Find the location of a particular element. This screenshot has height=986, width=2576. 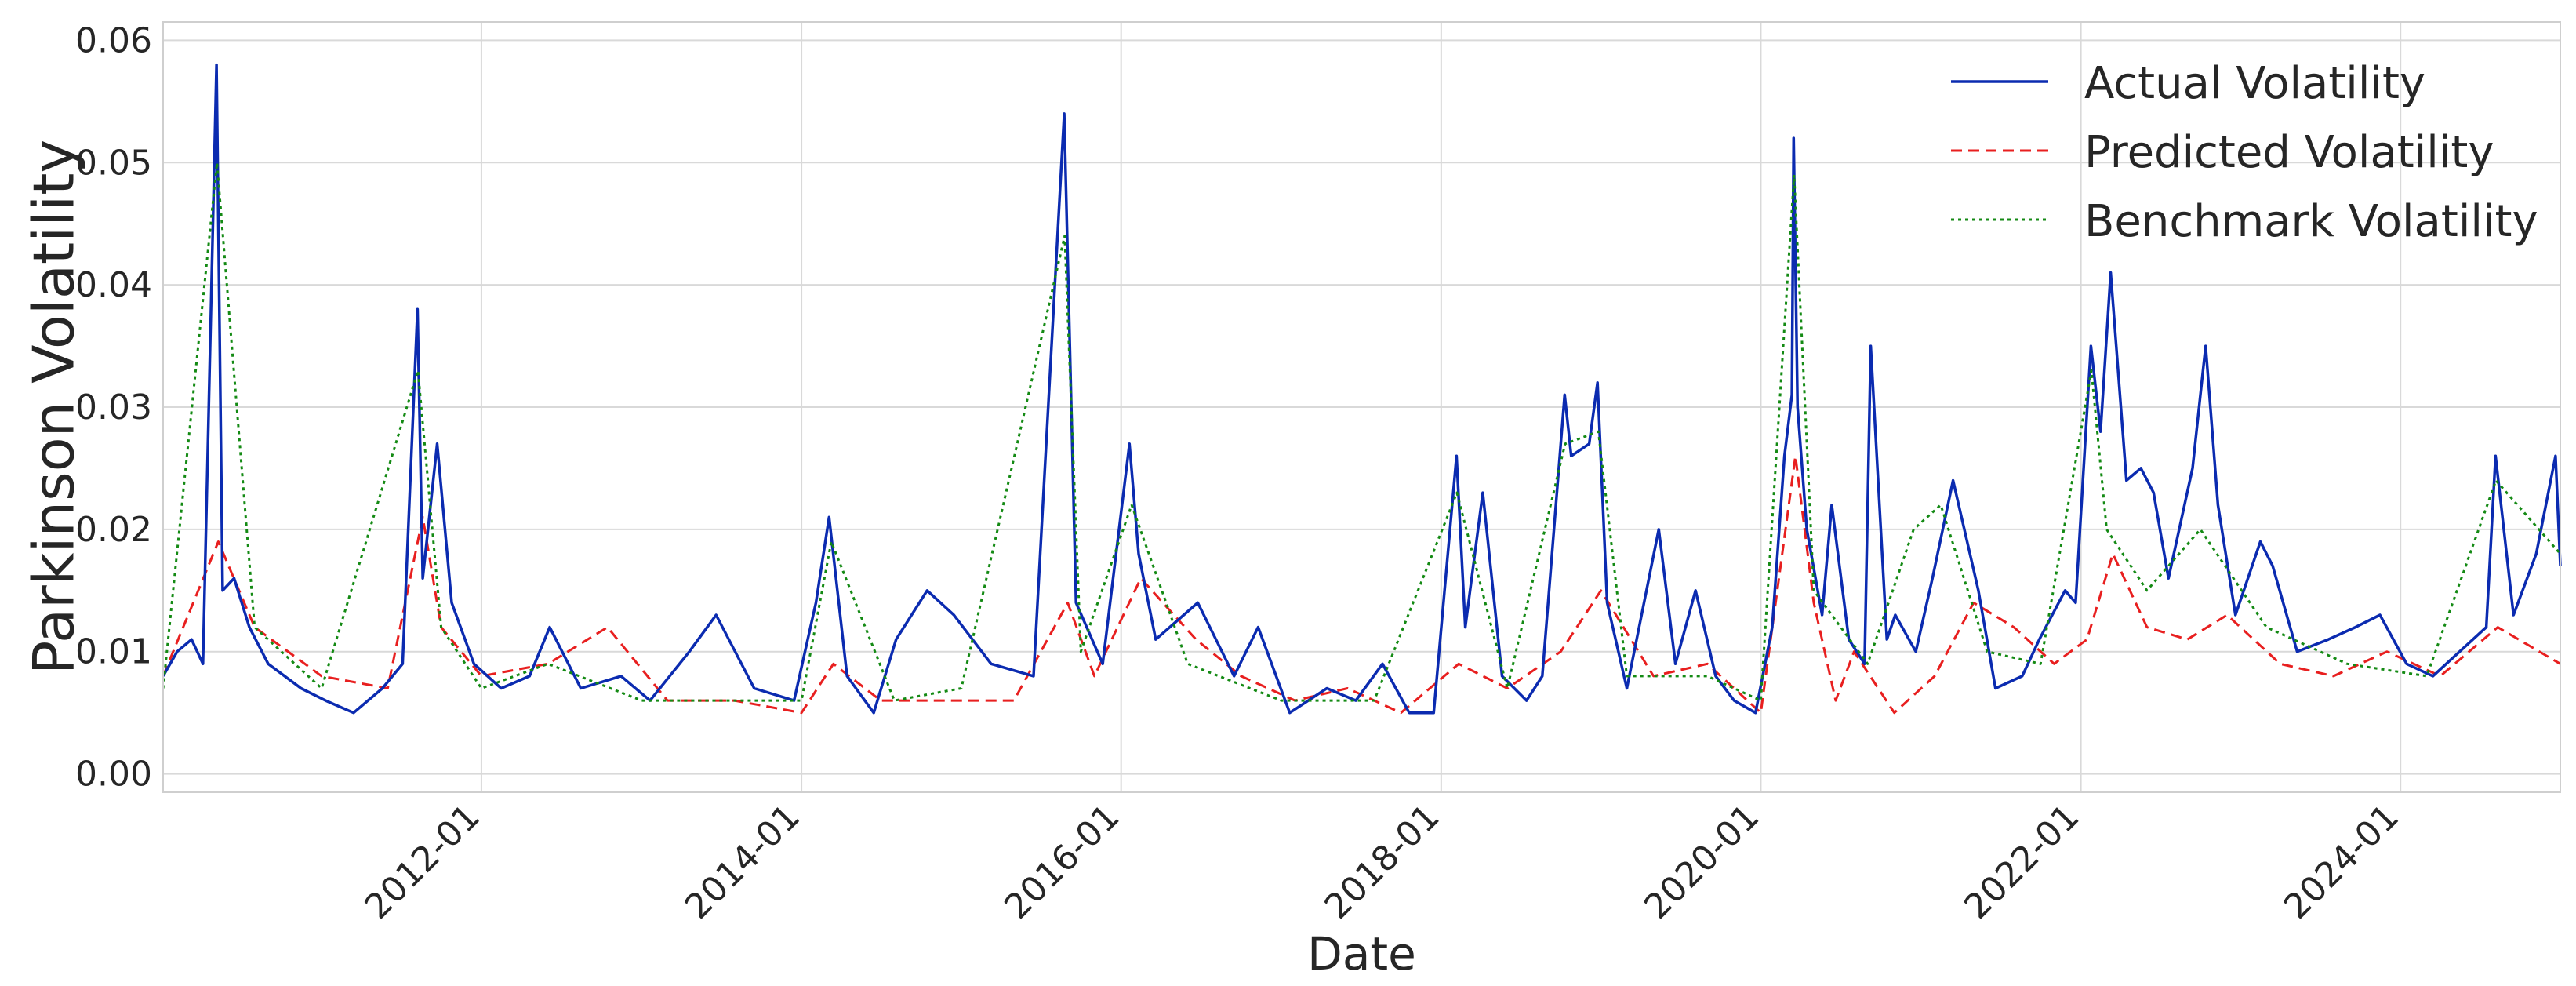

y-axis-title: Parkinson Volatility is located at coordinates (54, 407).